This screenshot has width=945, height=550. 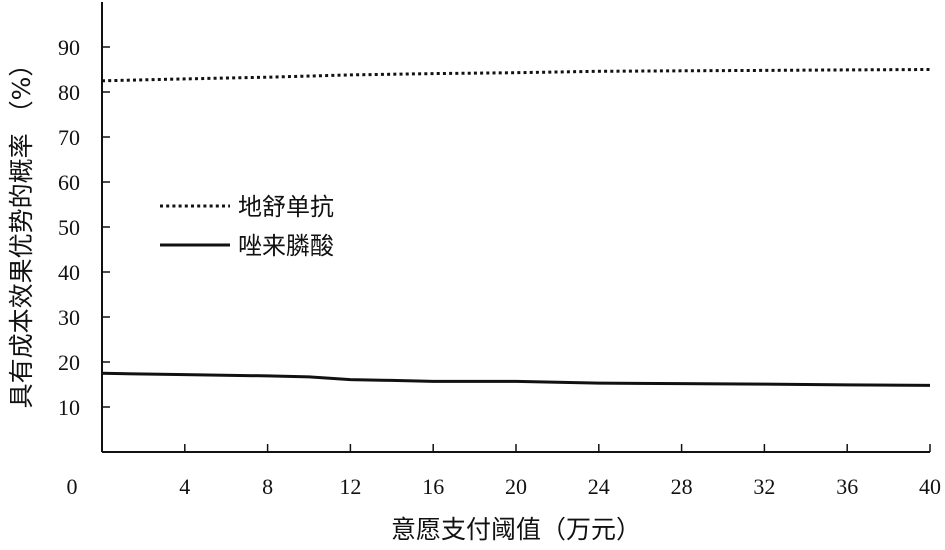 What do you see at coordinates (69, 47) in the screenshot?
I see `y-tick-label: 90` at bounding box center [69, 47].